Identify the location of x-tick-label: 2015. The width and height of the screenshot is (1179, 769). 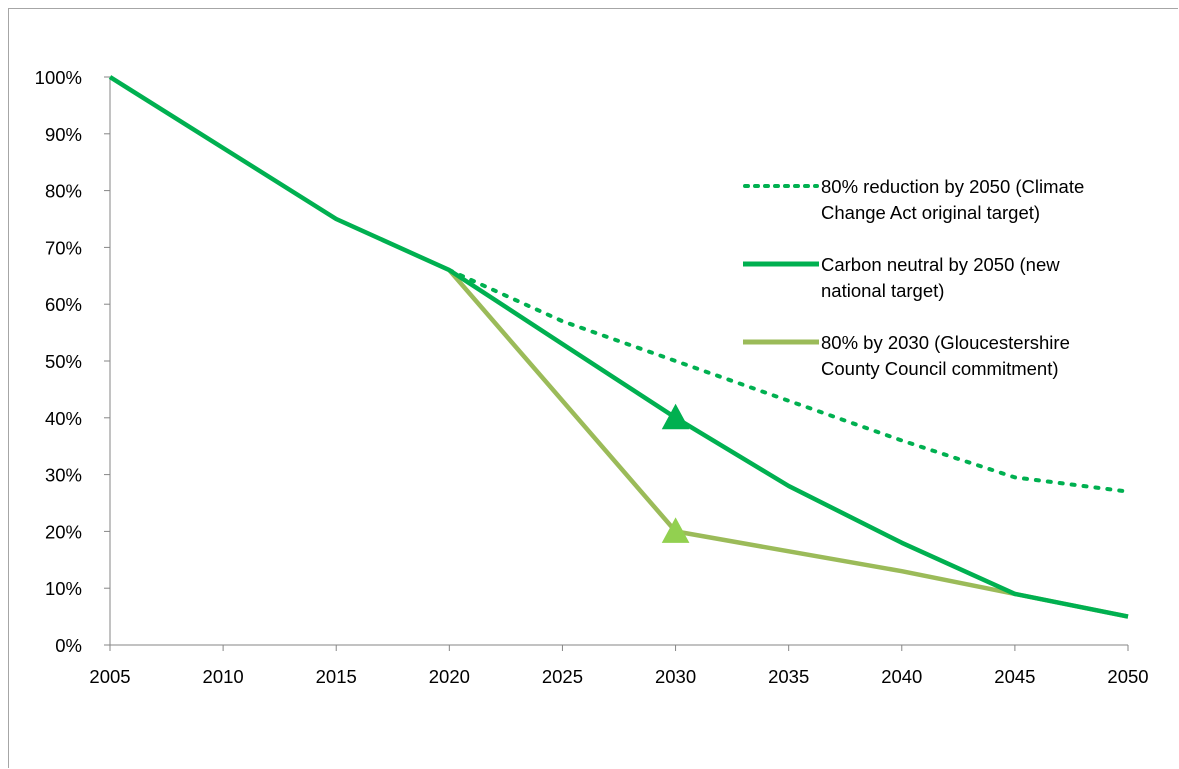
(336, 676).